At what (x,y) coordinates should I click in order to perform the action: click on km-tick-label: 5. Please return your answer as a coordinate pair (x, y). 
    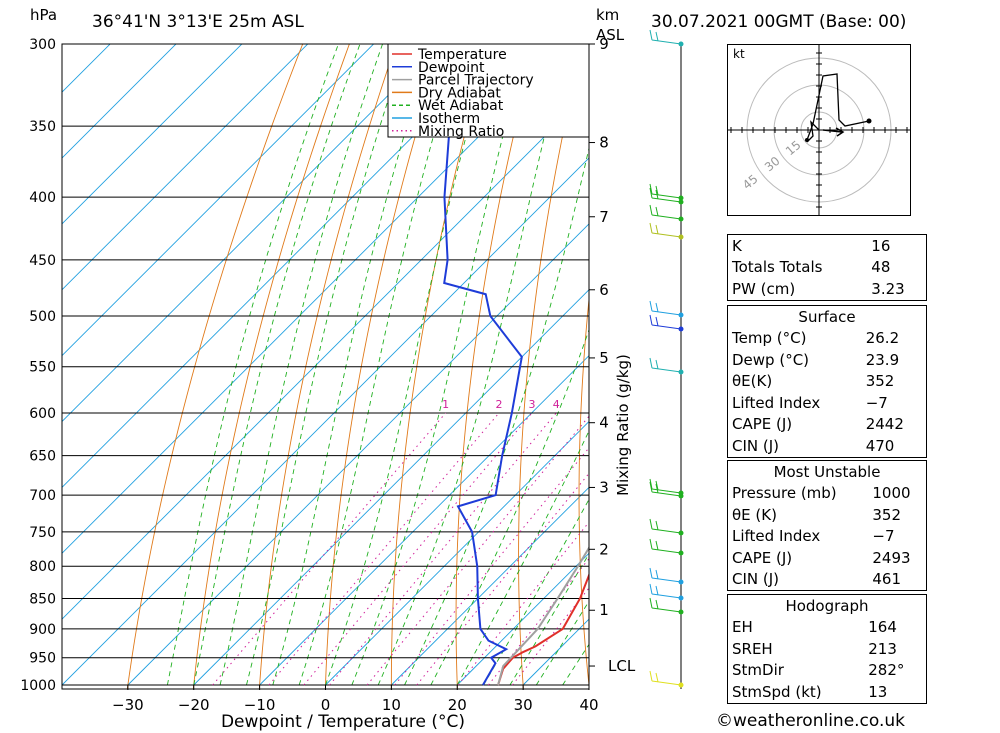
    Looking at the image, I should click on (604, 358).